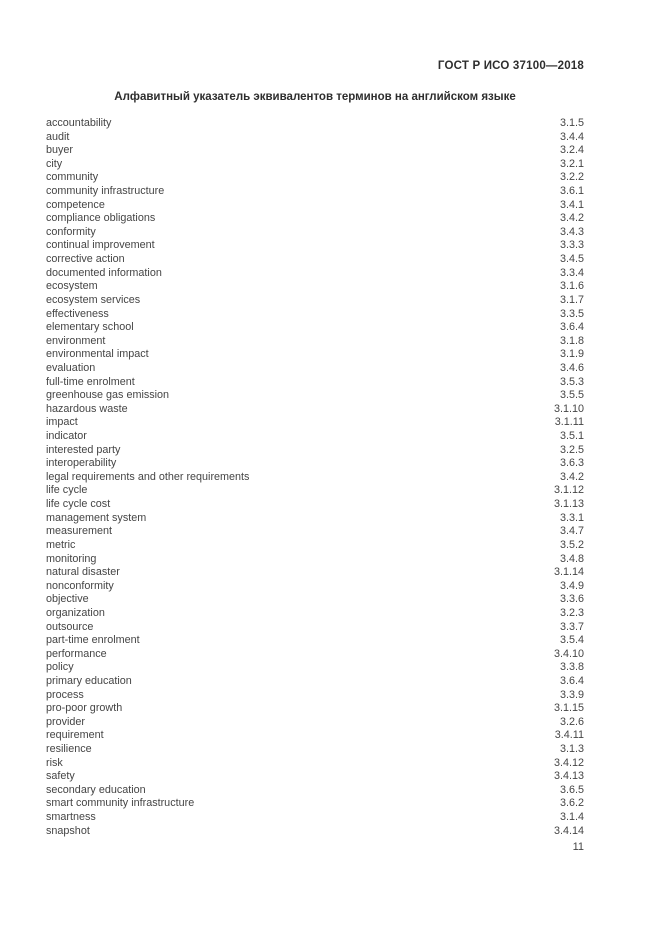  What do you see at coordinates (60, 776) in the screenshot?
I see `term-label: safety` at bounding box center [60, 776].